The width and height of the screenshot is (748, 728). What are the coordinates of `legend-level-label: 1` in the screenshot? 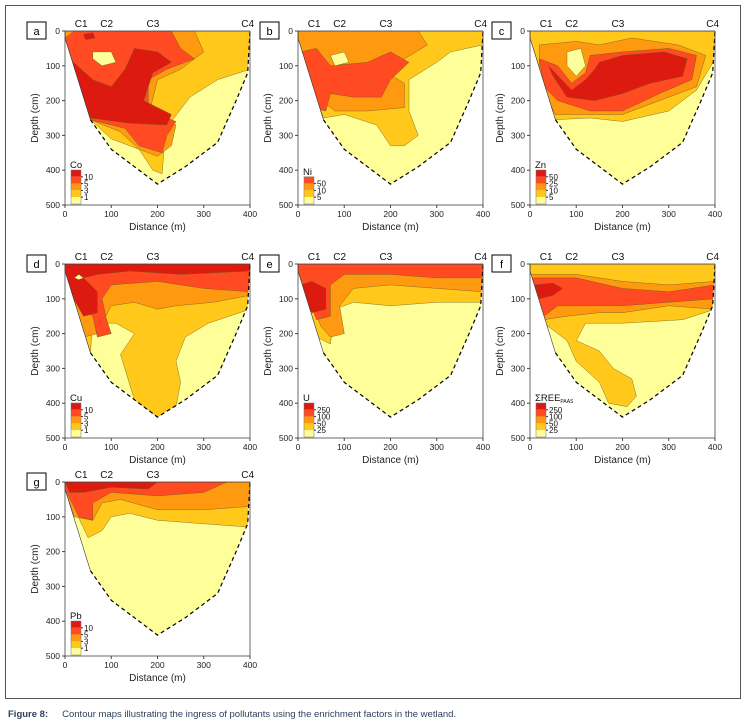 It's located at (86, 430).